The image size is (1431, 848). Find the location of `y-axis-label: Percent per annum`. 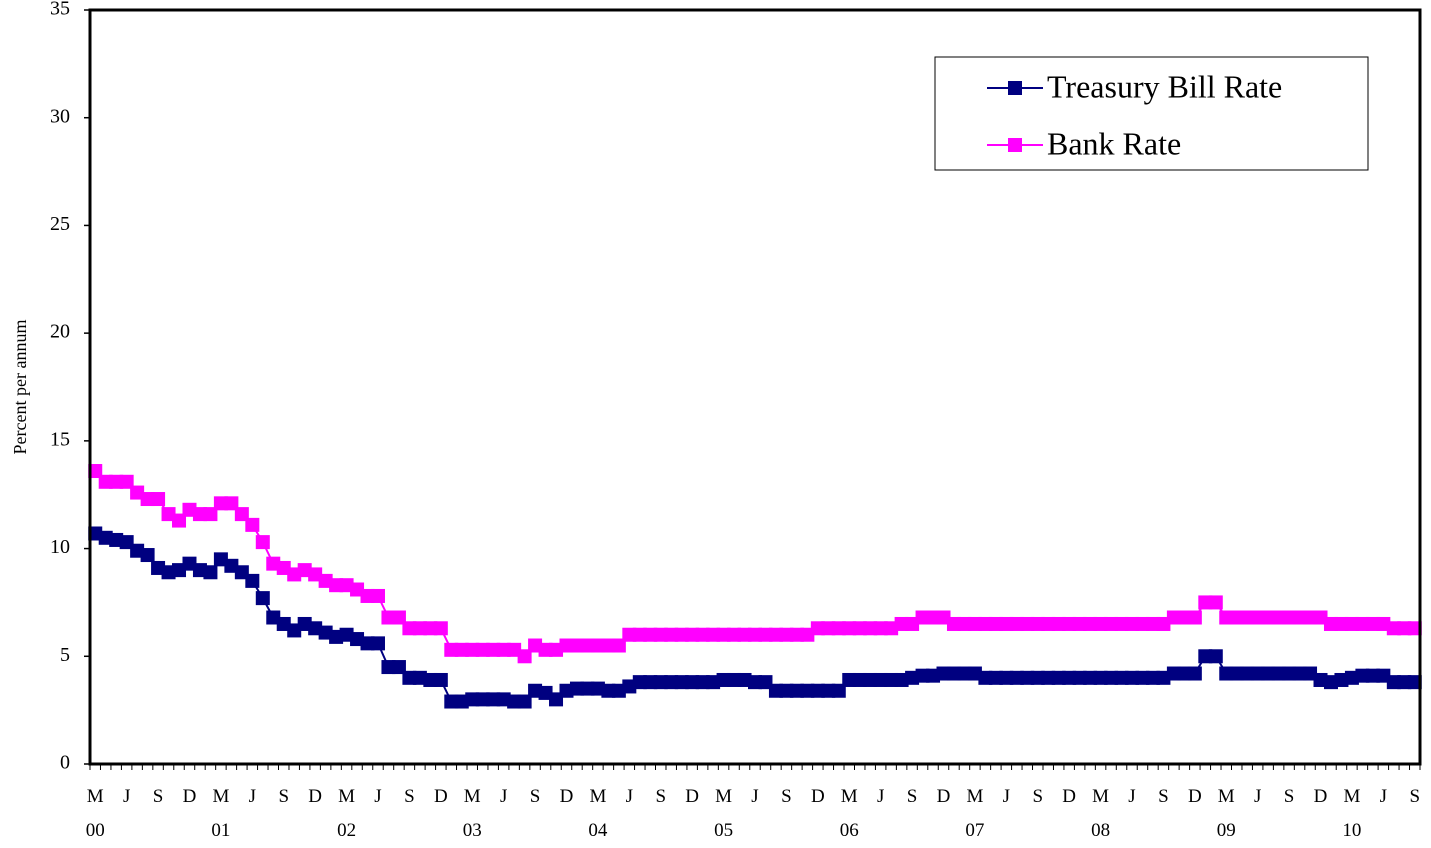

y-axis-label: Percent per annum is located at coordinates (20, 387).